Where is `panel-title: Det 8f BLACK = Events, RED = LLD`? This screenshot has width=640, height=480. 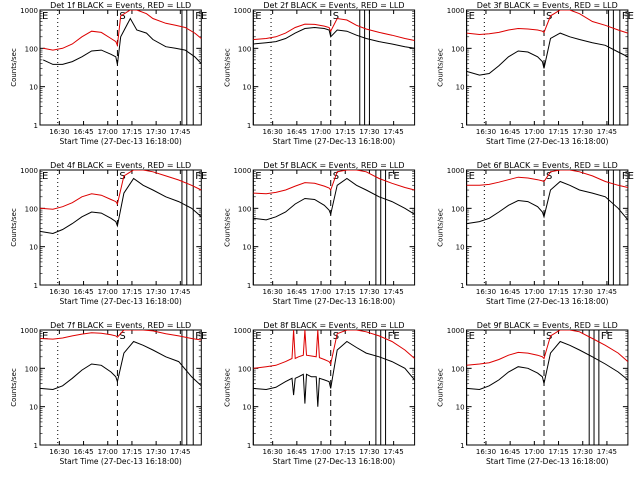 panel-title: Det 8f BLACK = Events, RED = LLD is located at coordinates (333, 325).